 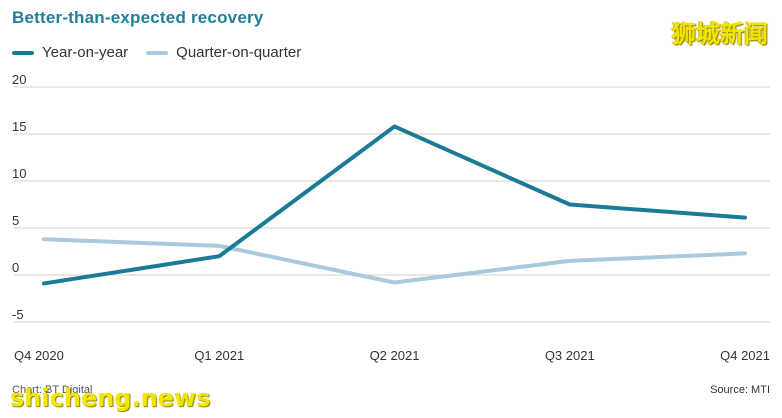 What do you see at coordinates (740, 390) in the screenshot?
I see `chart-source: Source: MTI` at bounding box center [740, 390].